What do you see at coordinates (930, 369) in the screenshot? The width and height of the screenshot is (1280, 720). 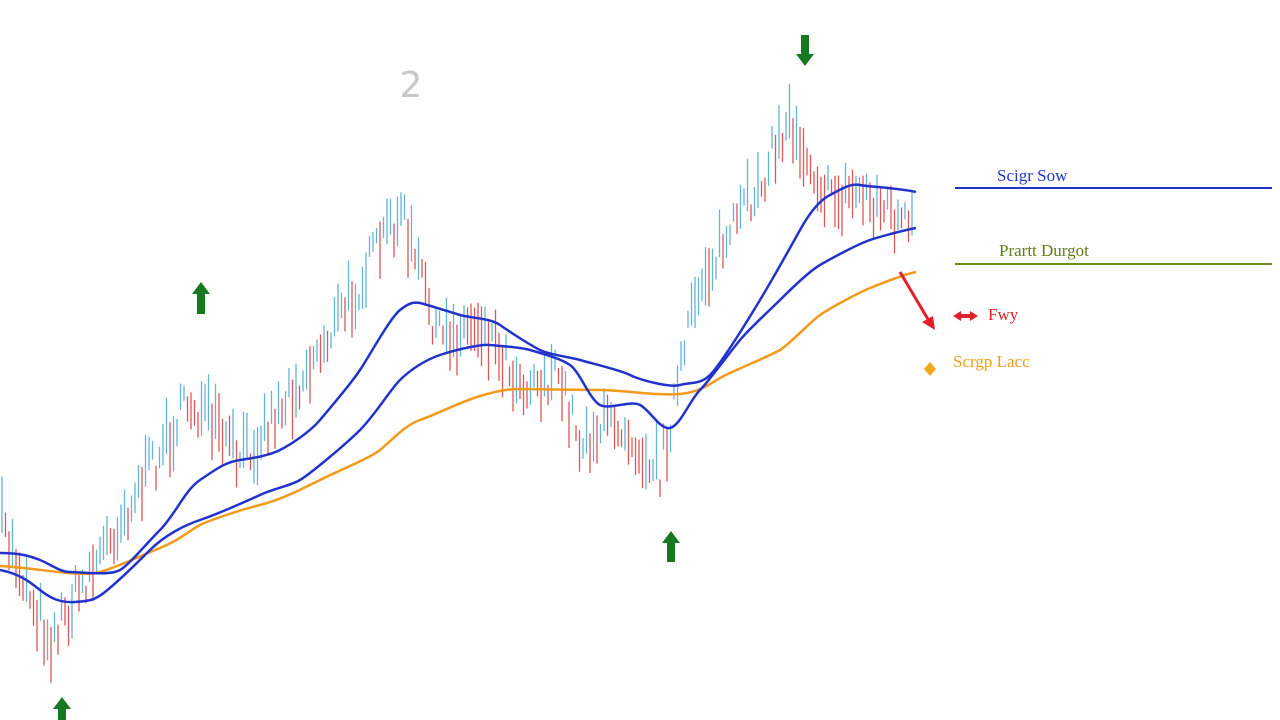 I see `stop-loss-icon` at bounding box center [930, 369].